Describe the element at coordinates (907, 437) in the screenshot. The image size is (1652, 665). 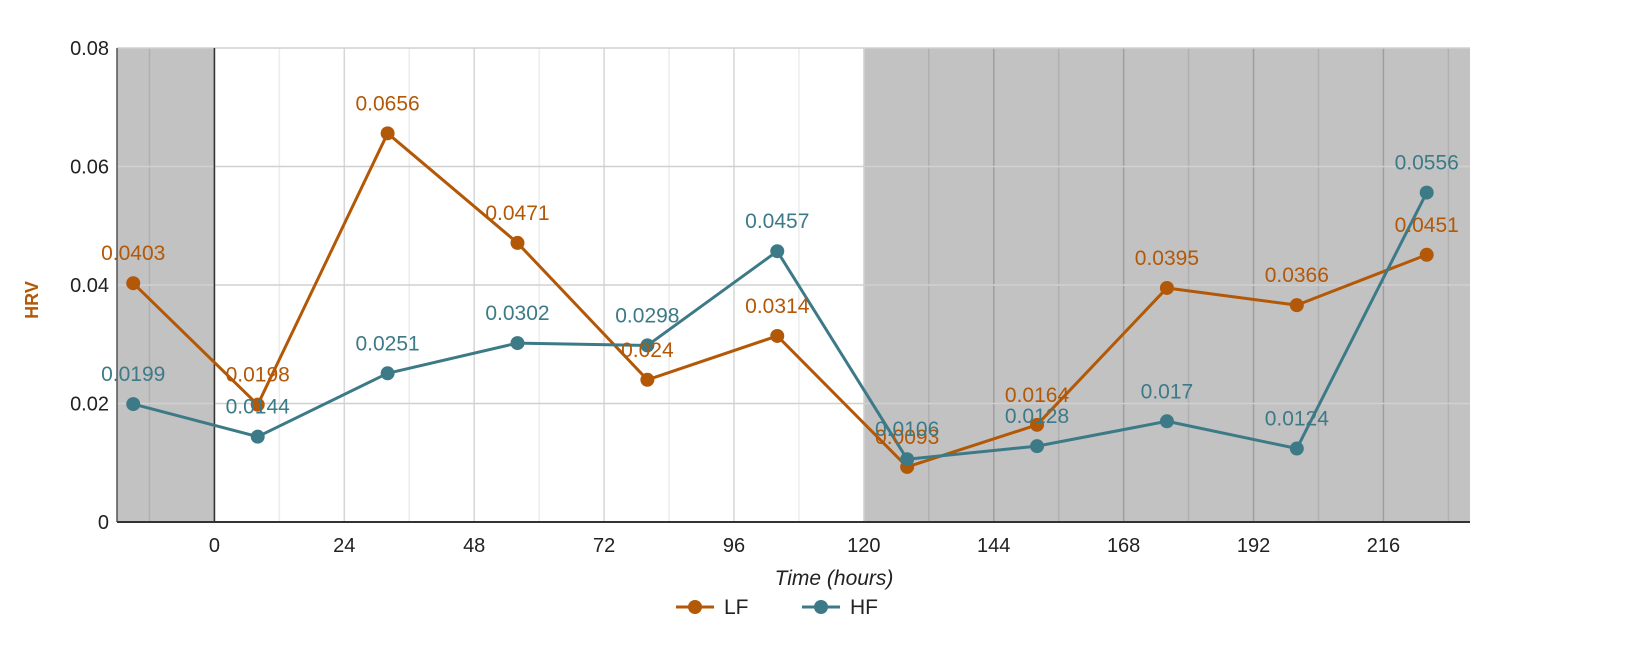
I see `data-label-lf: 0.0093` at that location.